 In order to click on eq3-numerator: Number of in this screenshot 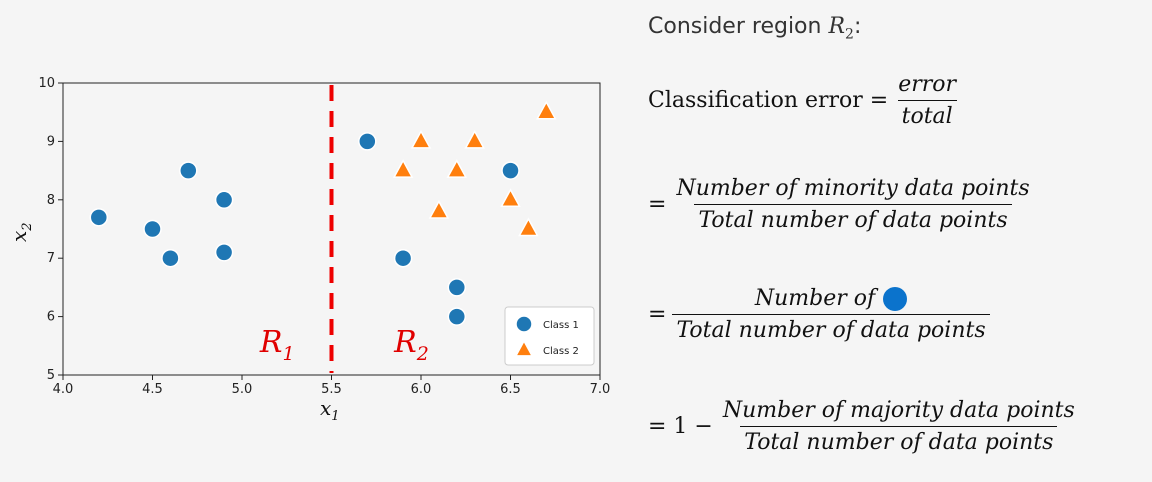, I will do `click(831, 300)`.